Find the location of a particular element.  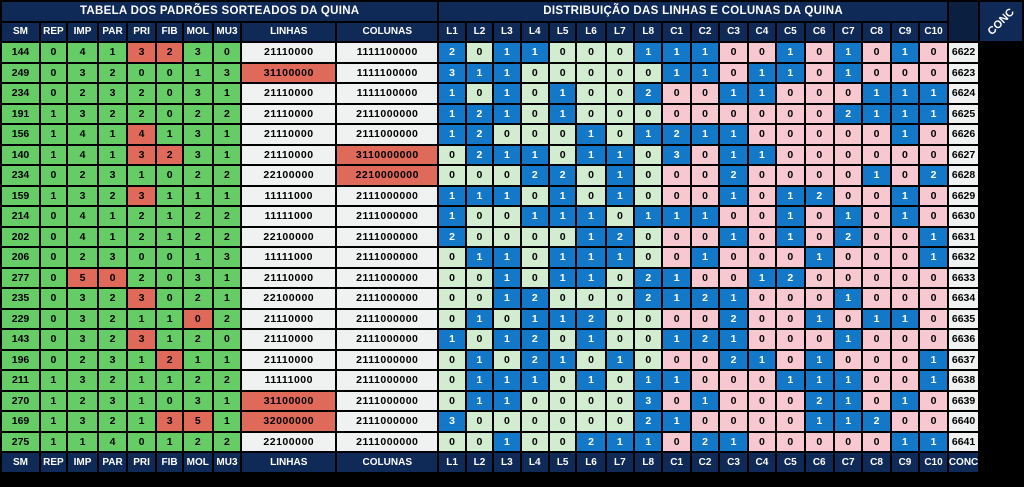

linhas-cell: 31100000 is located at coordinates (289, 400).